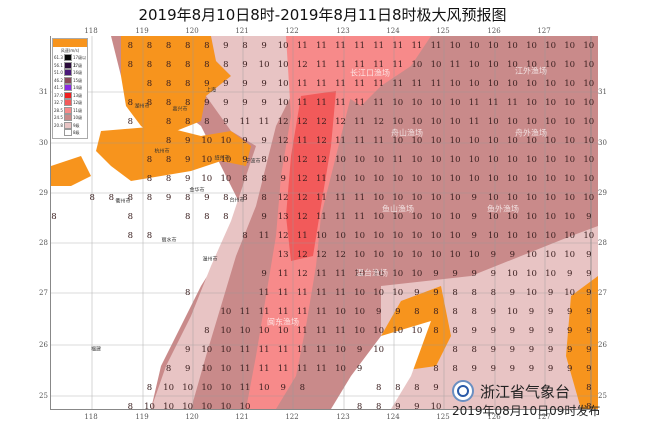  I want to click on legend-value: 32.7, so click(58, 102).